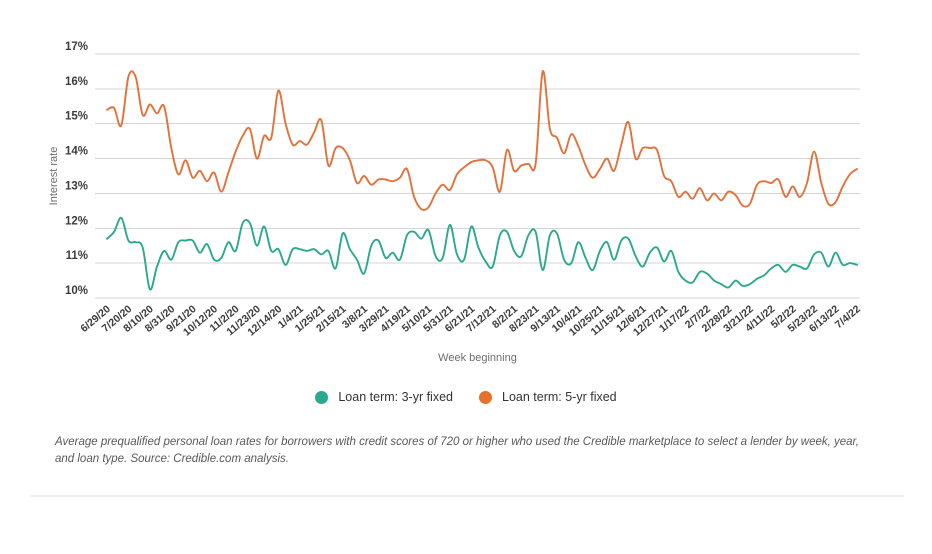  What do you see at coordinates (559, 397) in the screenshot?
I see `legend-label-5yr: Loan term: 5-yr fixed` at bounding box center [559, 397].